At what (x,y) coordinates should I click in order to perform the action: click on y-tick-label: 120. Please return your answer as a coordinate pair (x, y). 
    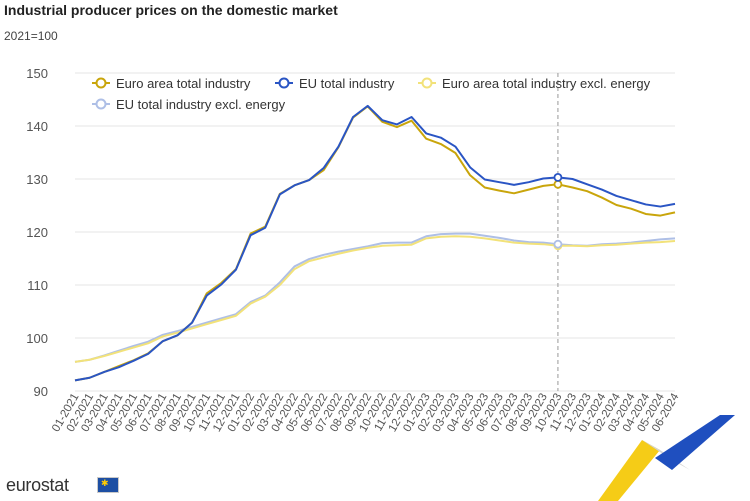
    Looking at the image, I should click on (37, 232).